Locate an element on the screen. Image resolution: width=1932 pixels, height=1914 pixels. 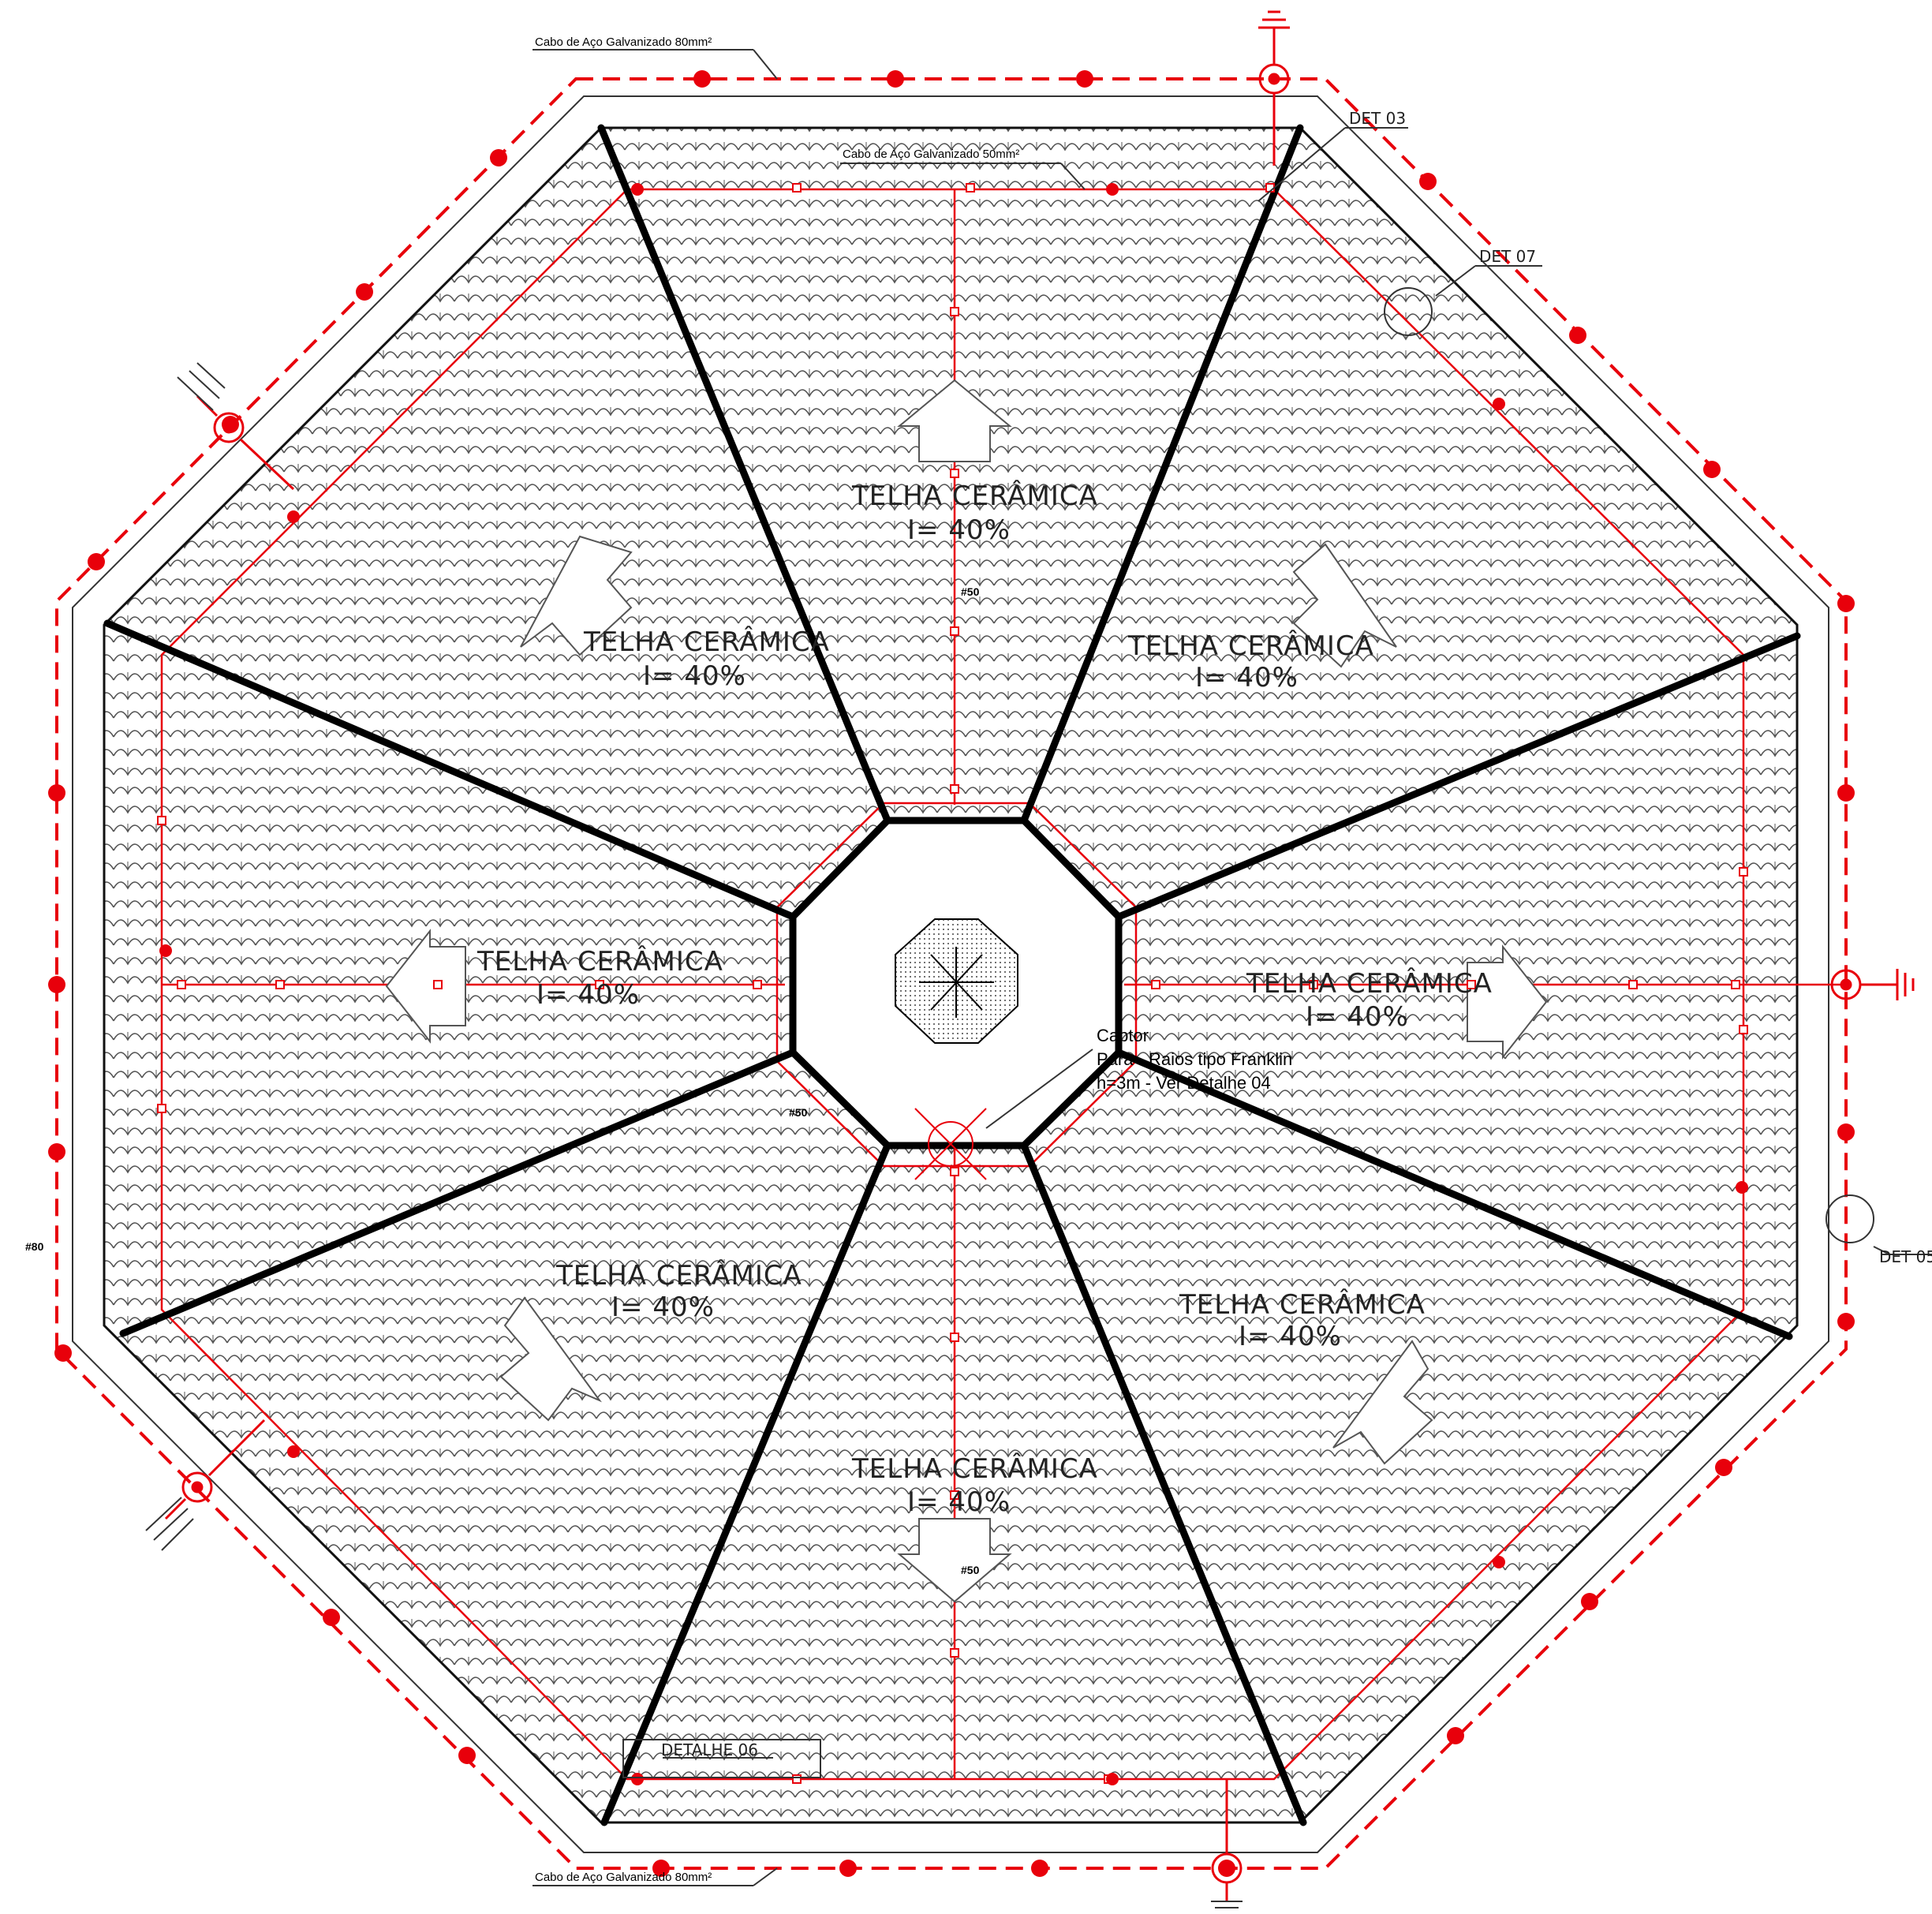
panel-title-ne: TELHA CERÂMICA is located at coordinates (1250, 646).